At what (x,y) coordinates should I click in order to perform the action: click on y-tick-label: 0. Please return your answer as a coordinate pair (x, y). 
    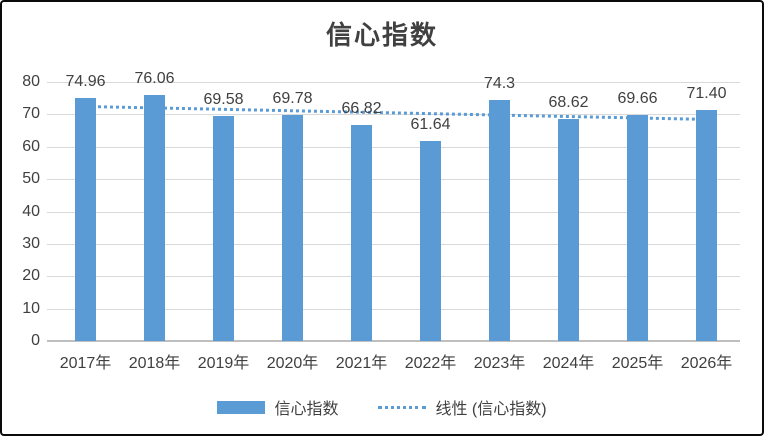
    Looking at the image, I should click on (35, 340).